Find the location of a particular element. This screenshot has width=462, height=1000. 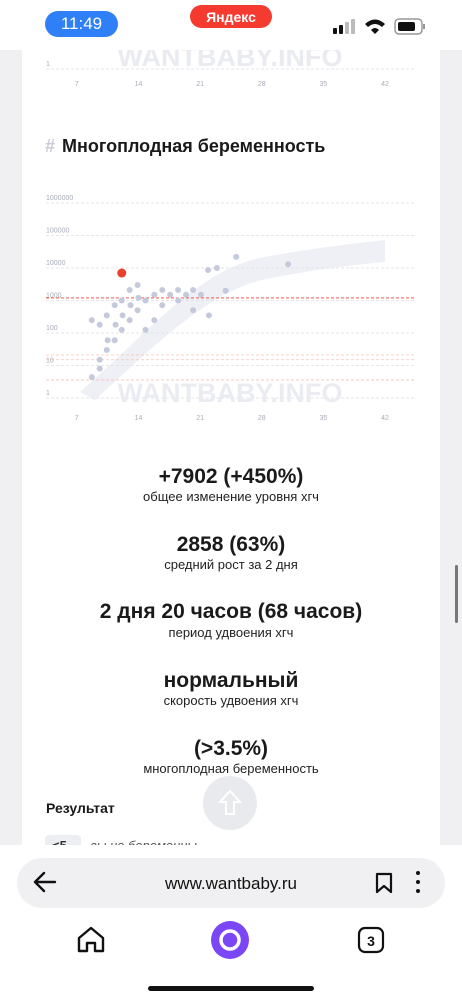

y-tick-label: 1000000 is located at coordinates (59, 198).